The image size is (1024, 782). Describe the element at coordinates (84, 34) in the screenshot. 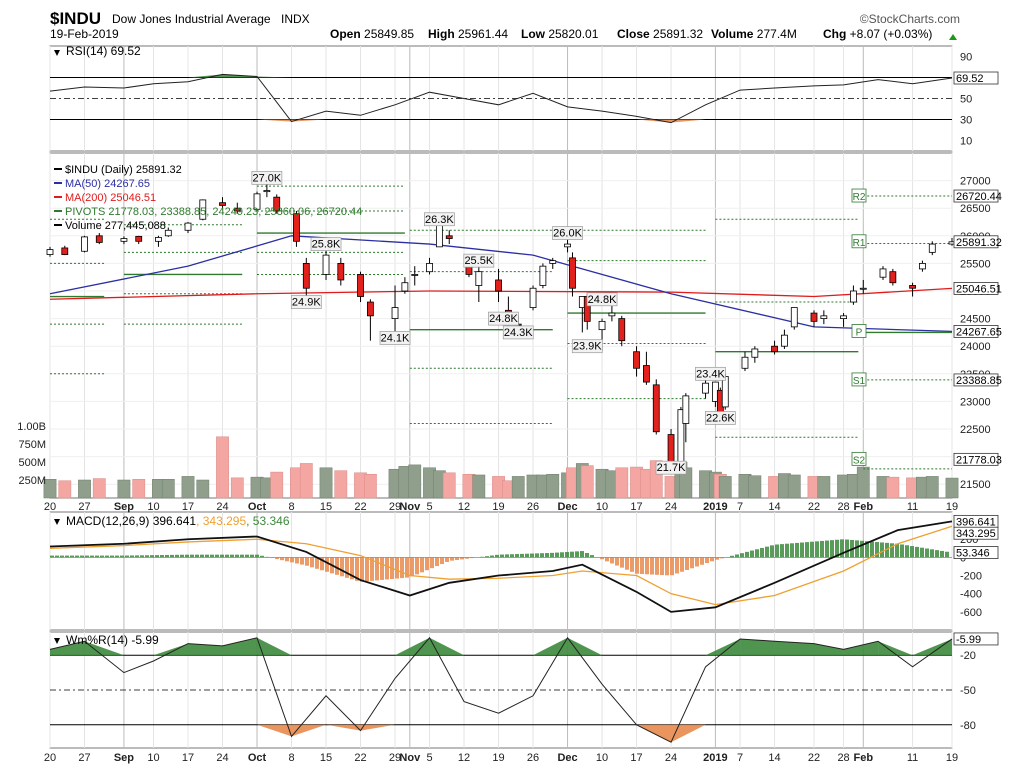

I see `chart-date: 19-Feb-2019` at that location.